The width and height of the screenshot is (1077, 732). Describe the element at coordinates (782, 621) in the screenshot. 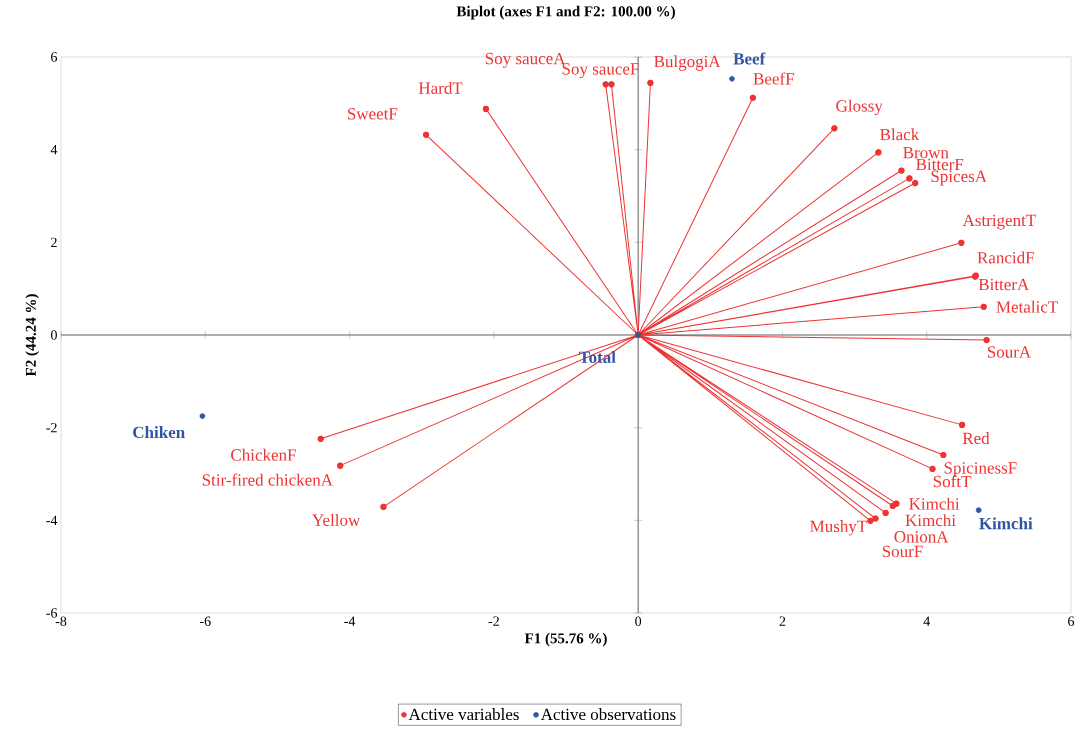

I see `x-tick-label: 2` at that location.